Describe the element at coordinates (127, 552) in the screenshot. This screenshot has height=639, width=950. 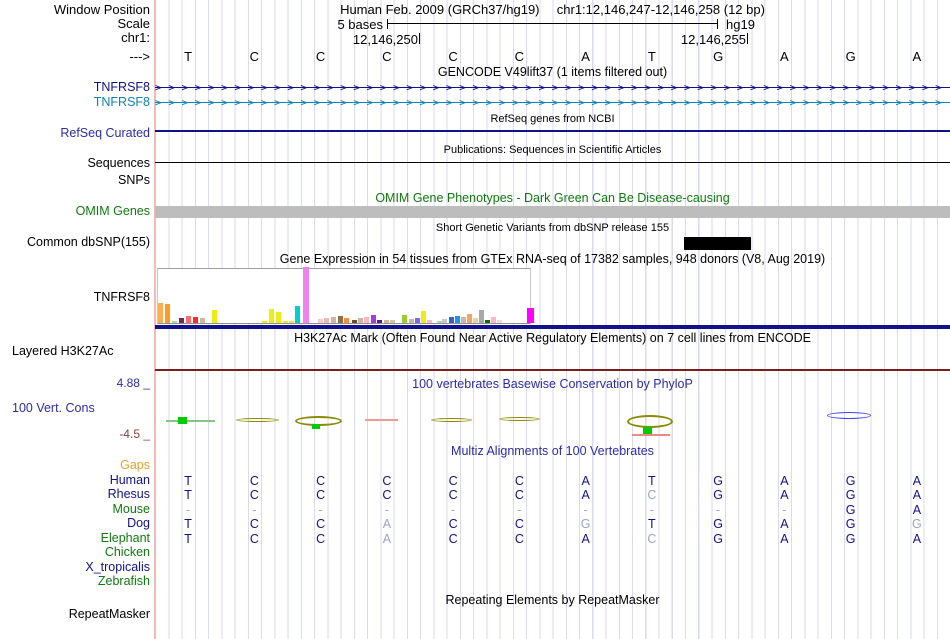
I see `species-label: Chicken` at that location.